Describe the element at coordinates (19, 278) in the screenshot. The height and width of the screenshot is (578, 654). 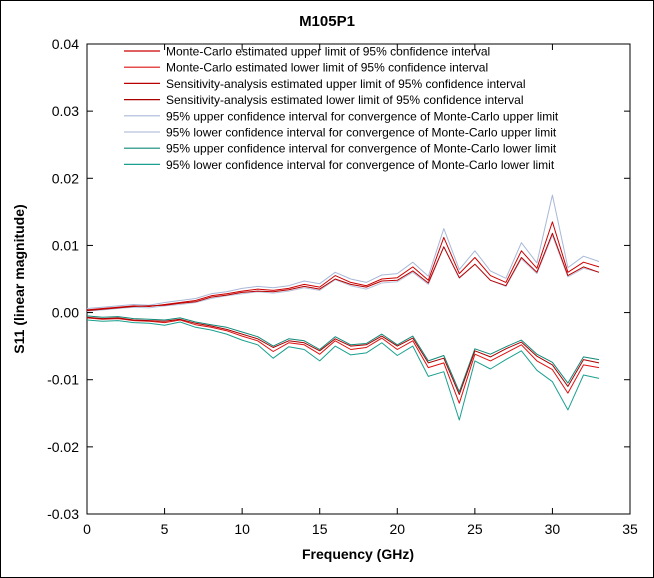
I see `y-axis-label: S11 (linear magnitude)` at that location.